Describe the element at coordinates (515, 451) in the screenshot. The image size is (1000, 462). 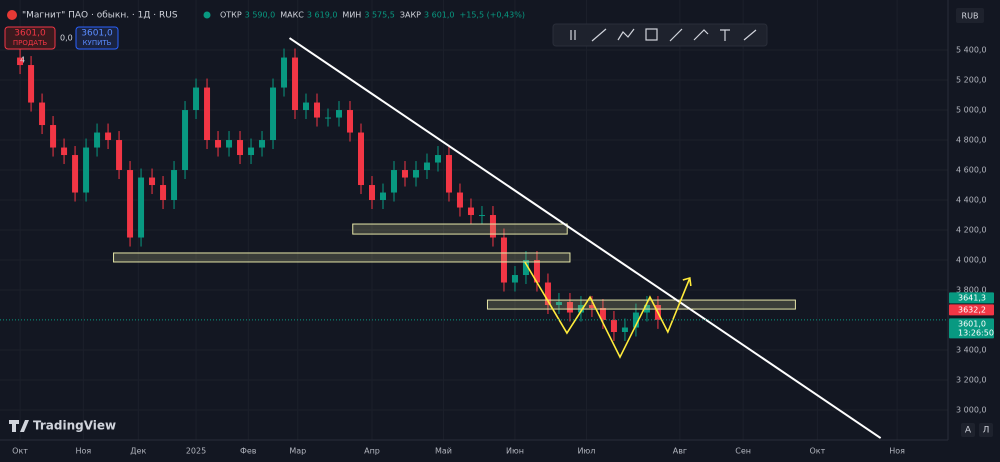
I see `x-tick-label: Июн` at that location.